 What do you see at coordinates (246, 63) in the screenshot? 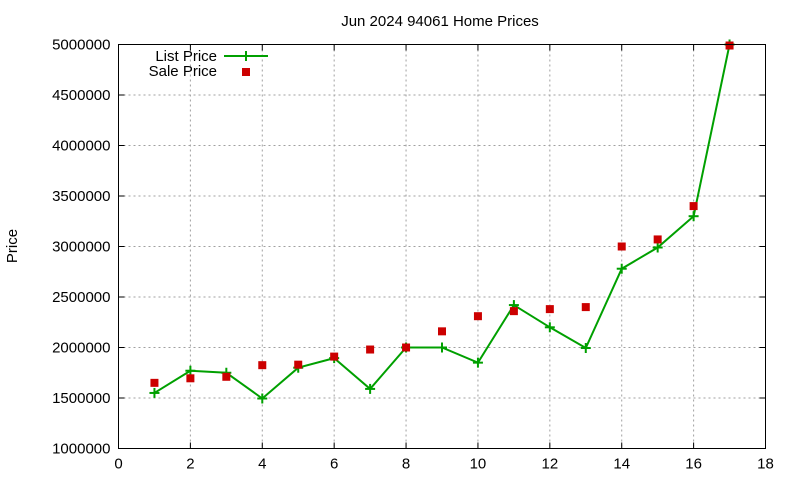
I see `legend-swatches` at bounding box center [246, 63].